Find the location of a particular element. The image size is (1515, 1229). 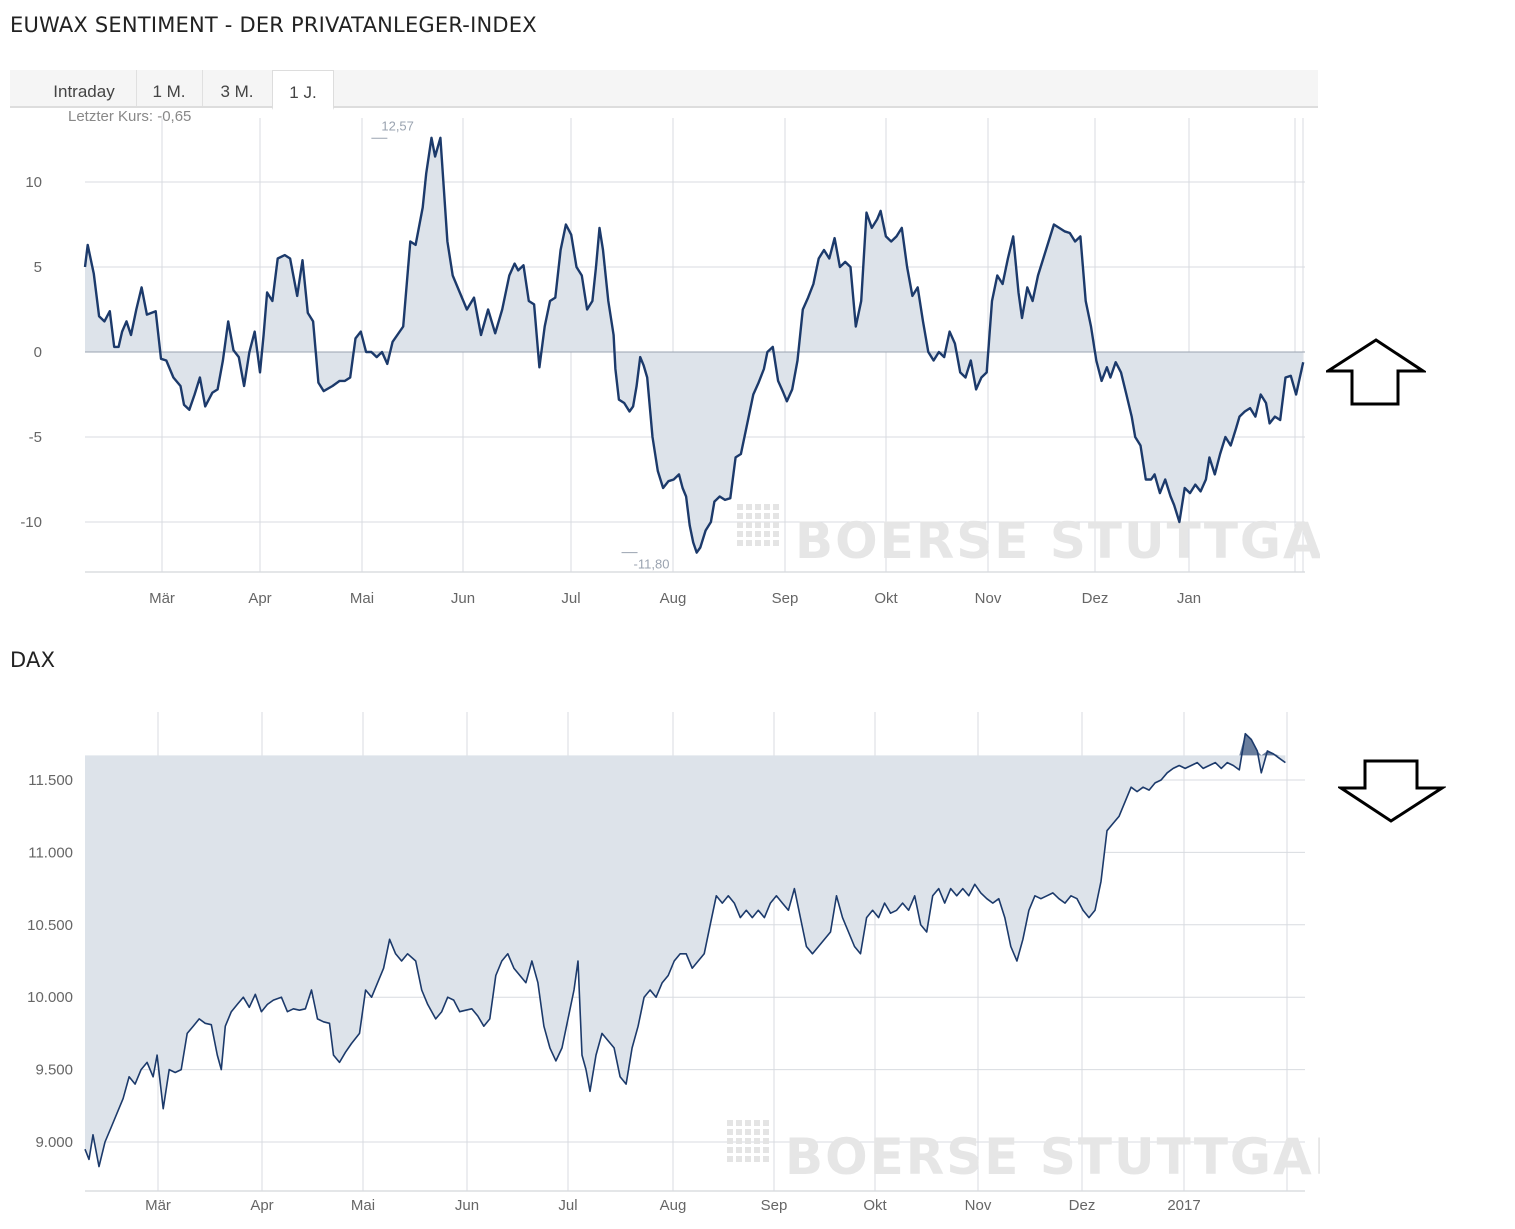

euwax-x-tick-label: Sep is located at coordinates (785, 598).